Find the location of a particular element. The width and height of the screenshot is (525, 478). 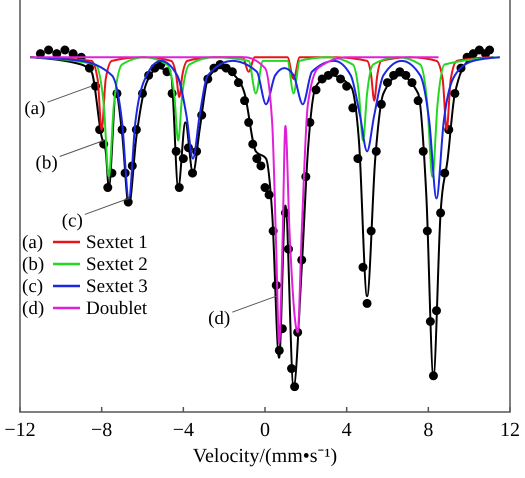

x-tick-label: −12 is located at coordinates (20, 430).